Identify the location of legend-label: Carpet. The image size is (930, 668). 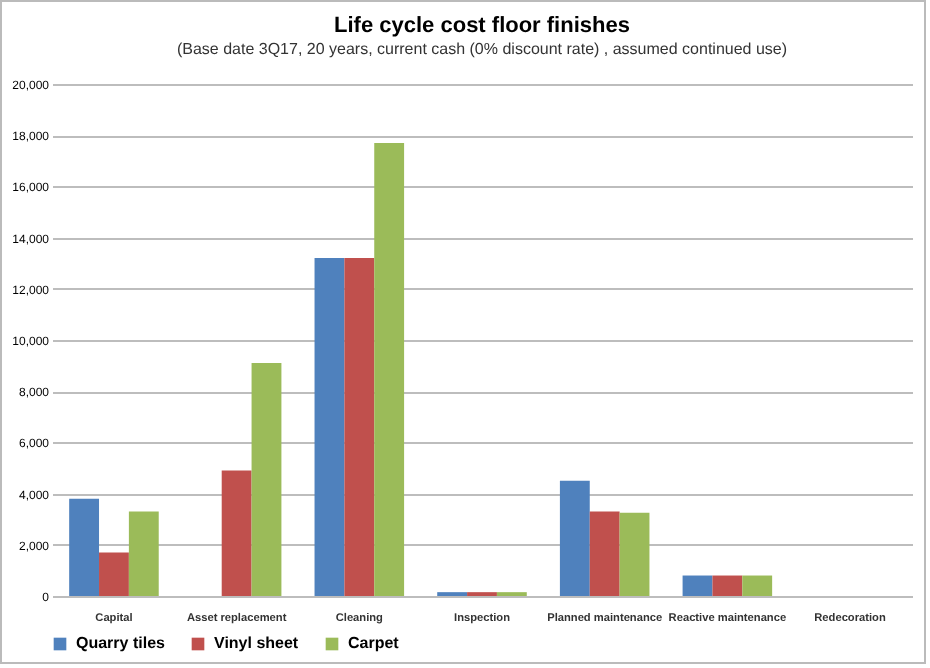
(374, 643).